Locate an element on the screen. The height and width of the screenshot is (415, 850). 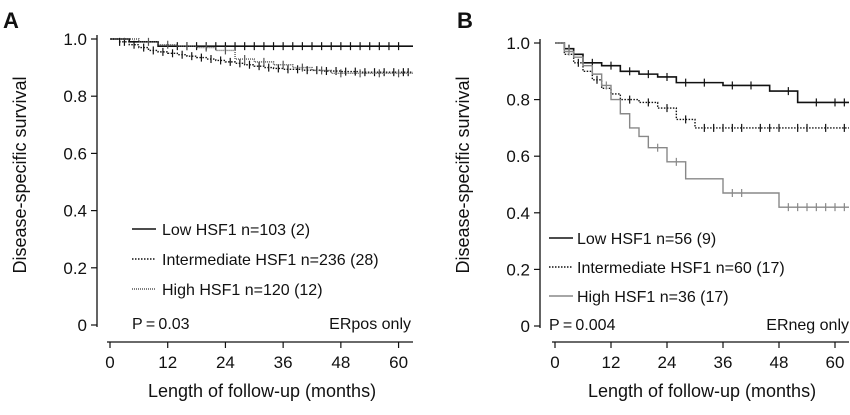
panel-a-letter: A is located at coordinates (11, 20).